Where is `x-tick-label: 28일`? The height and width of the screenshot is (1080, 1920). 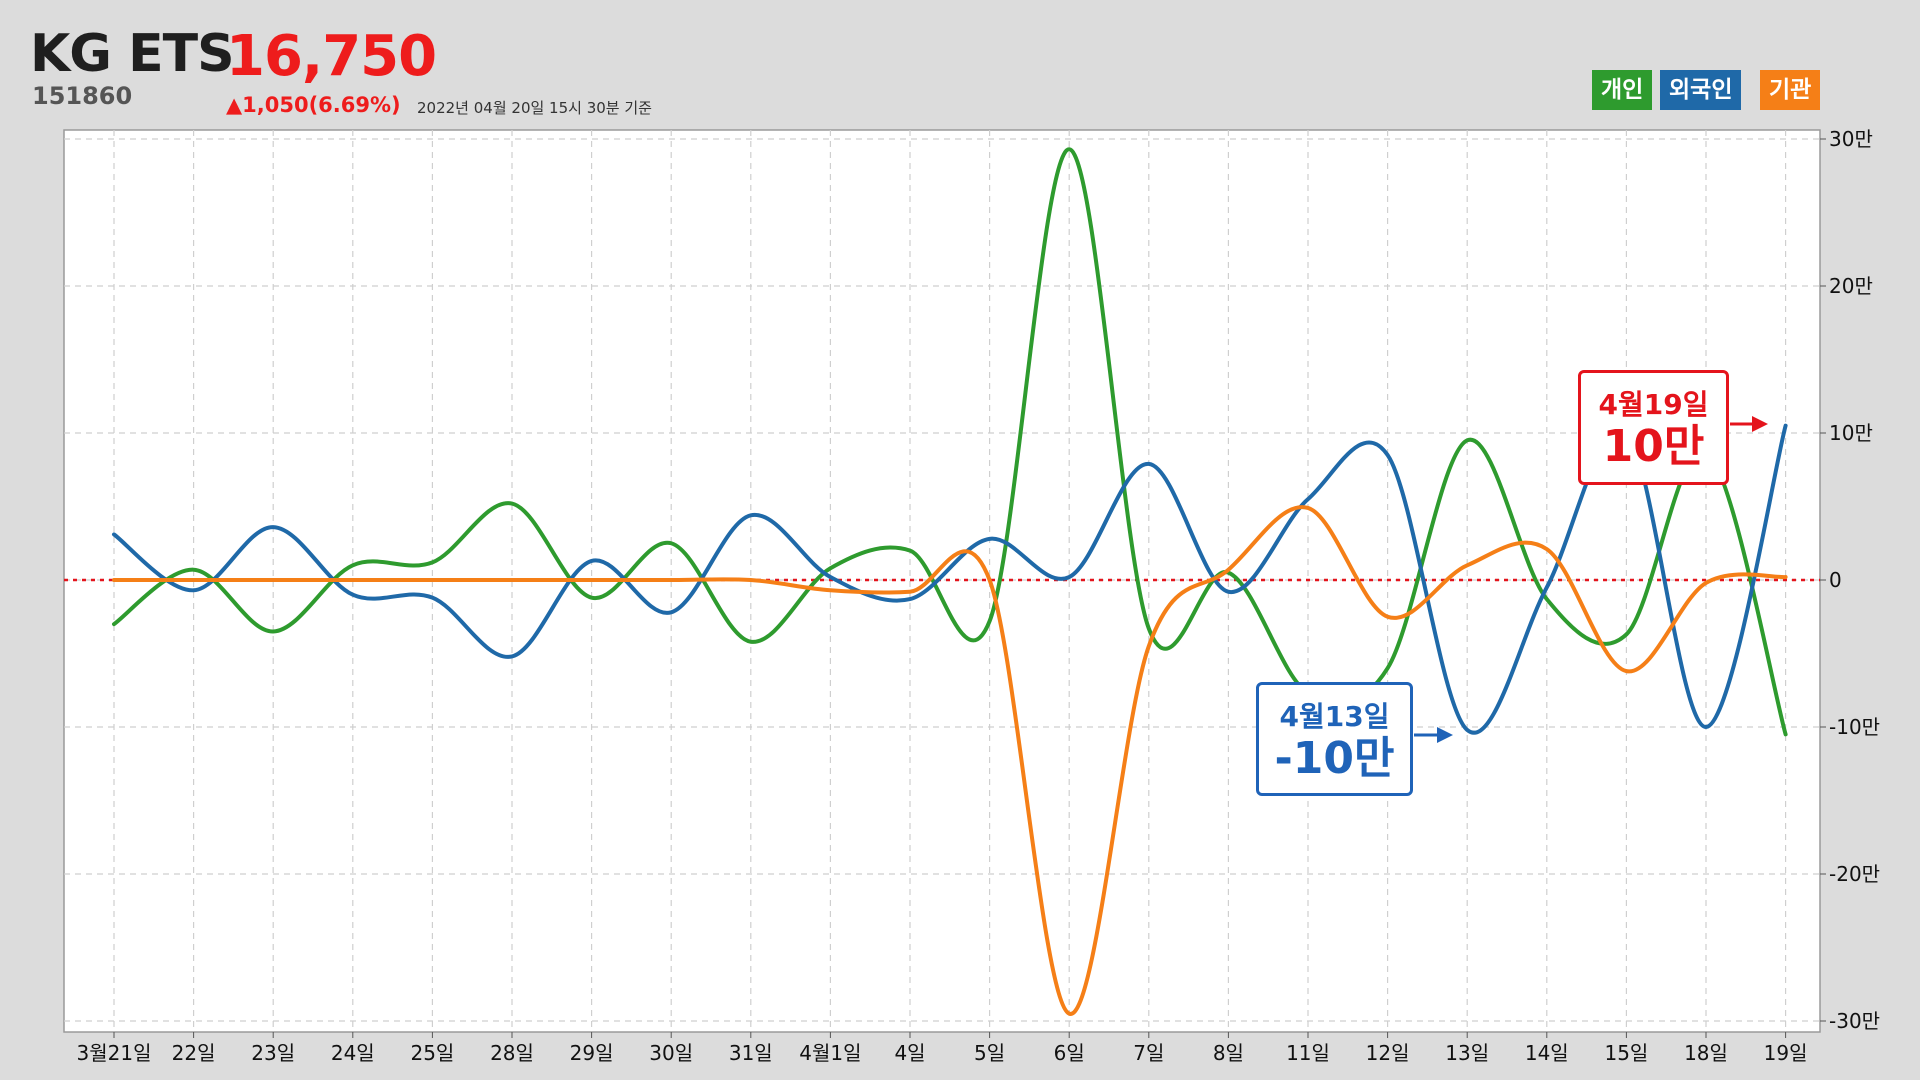 x-tick-label: 28일 is located at coordinates (512, 1053).